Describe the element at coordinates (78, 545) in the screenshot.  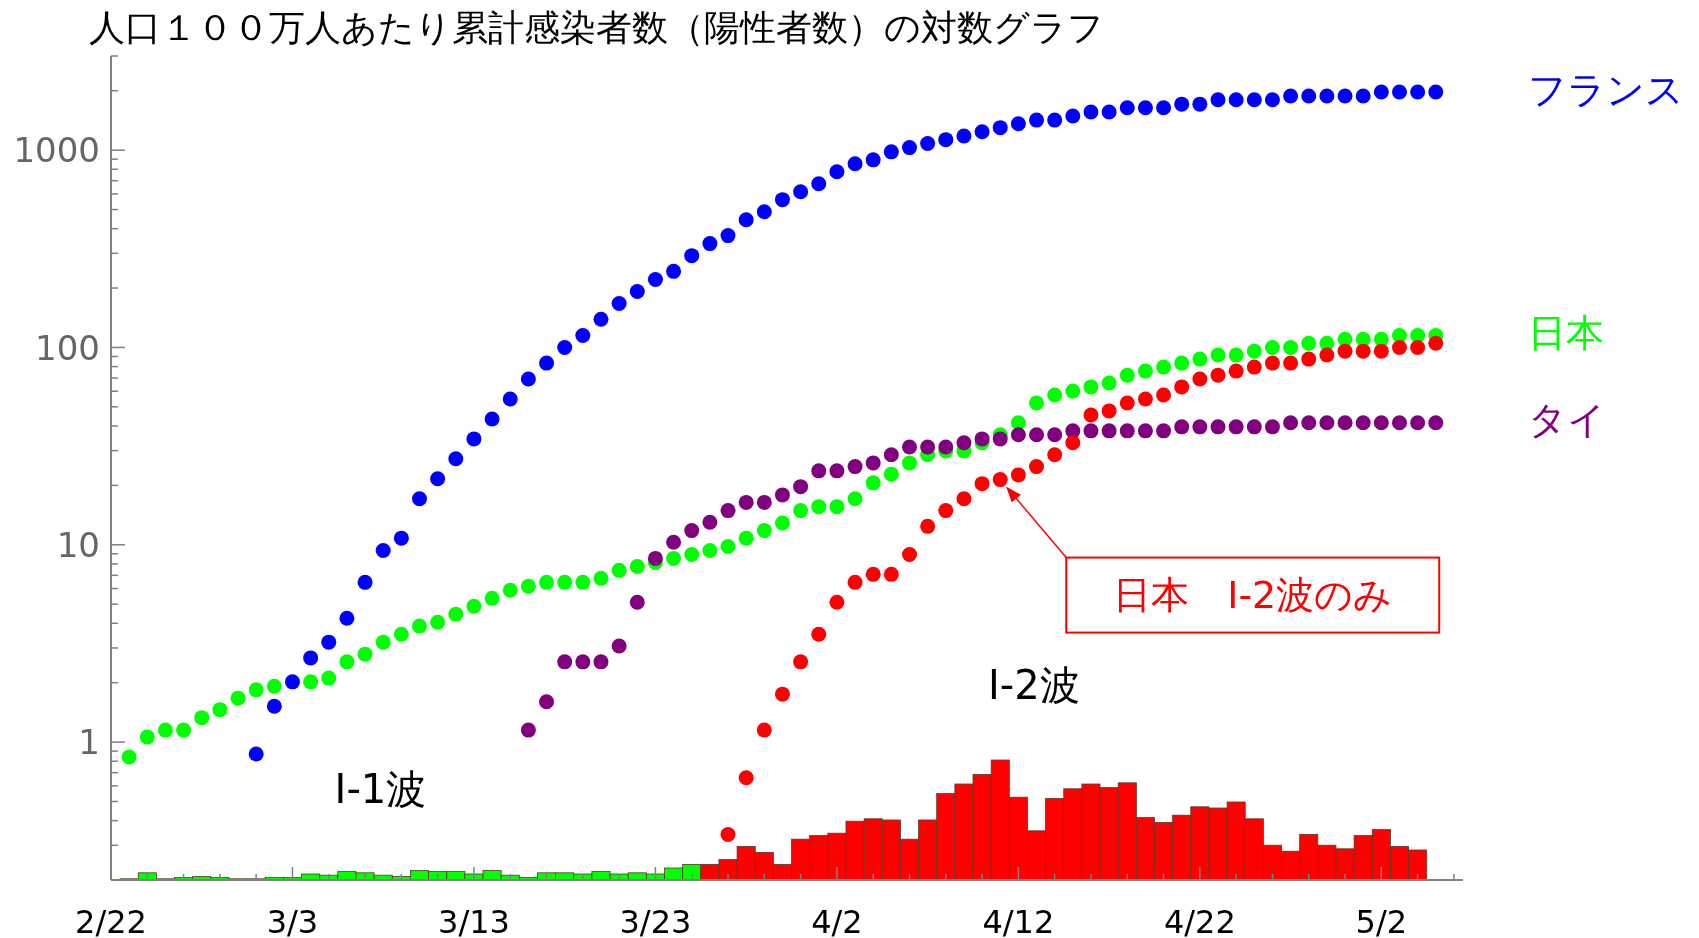
I see `y-tick-label: 10` at that location.